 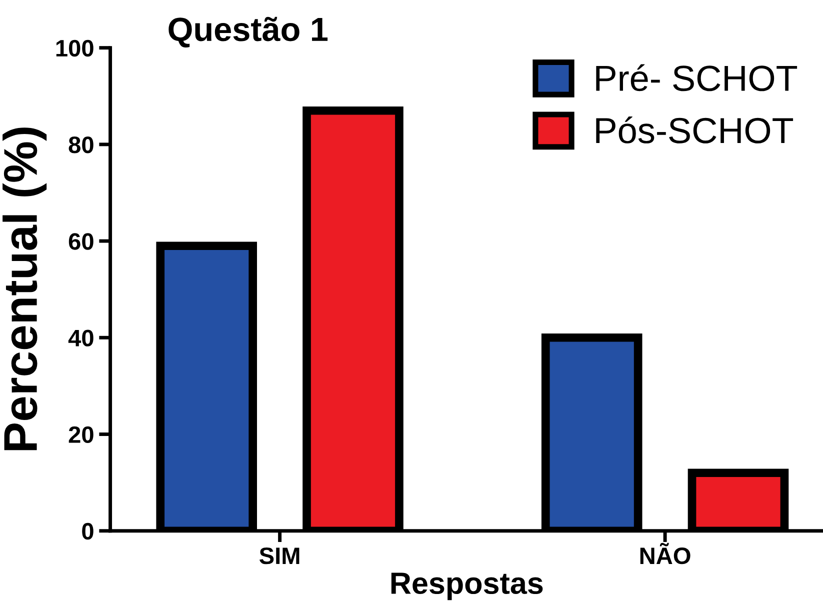 What do you see at coordinates (665, 553) in the screenshot?
I see `x-tick-label: NÃO` at bounding box center [665, 553].